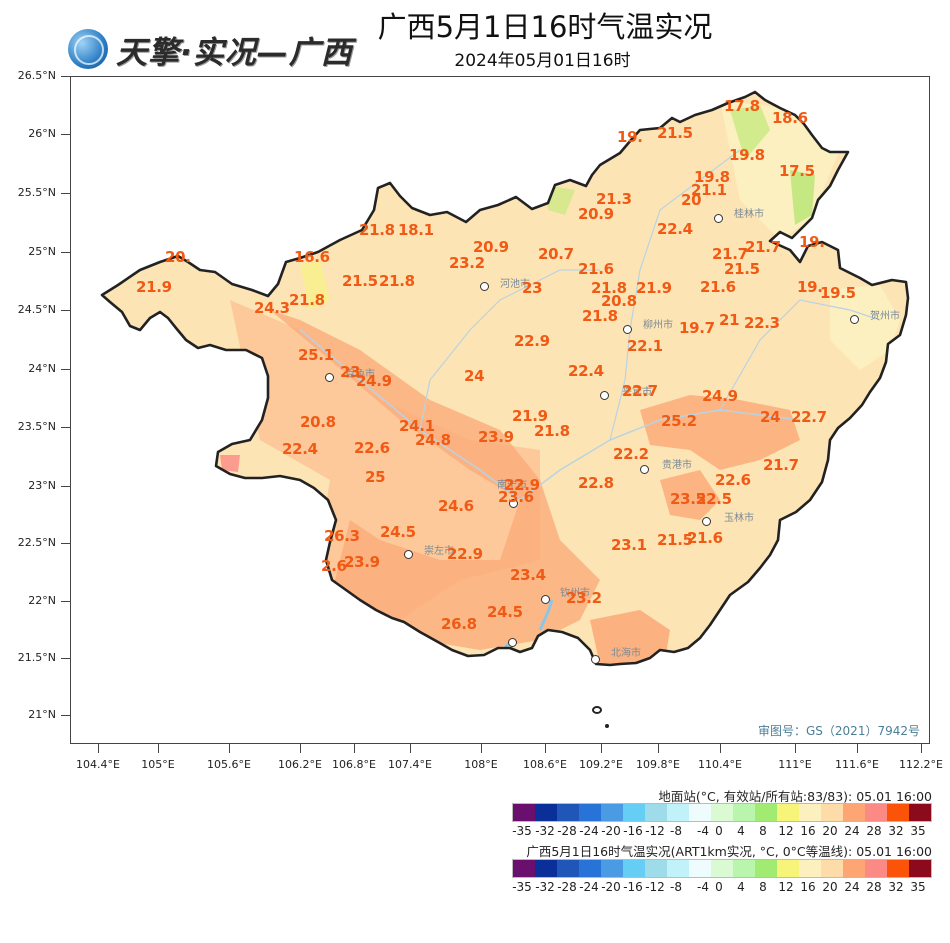  What do you see at coordinates (36, 542) in the screenshot?
I see `y-tick-label: 22.5°N` at bounding box center [36, 542].